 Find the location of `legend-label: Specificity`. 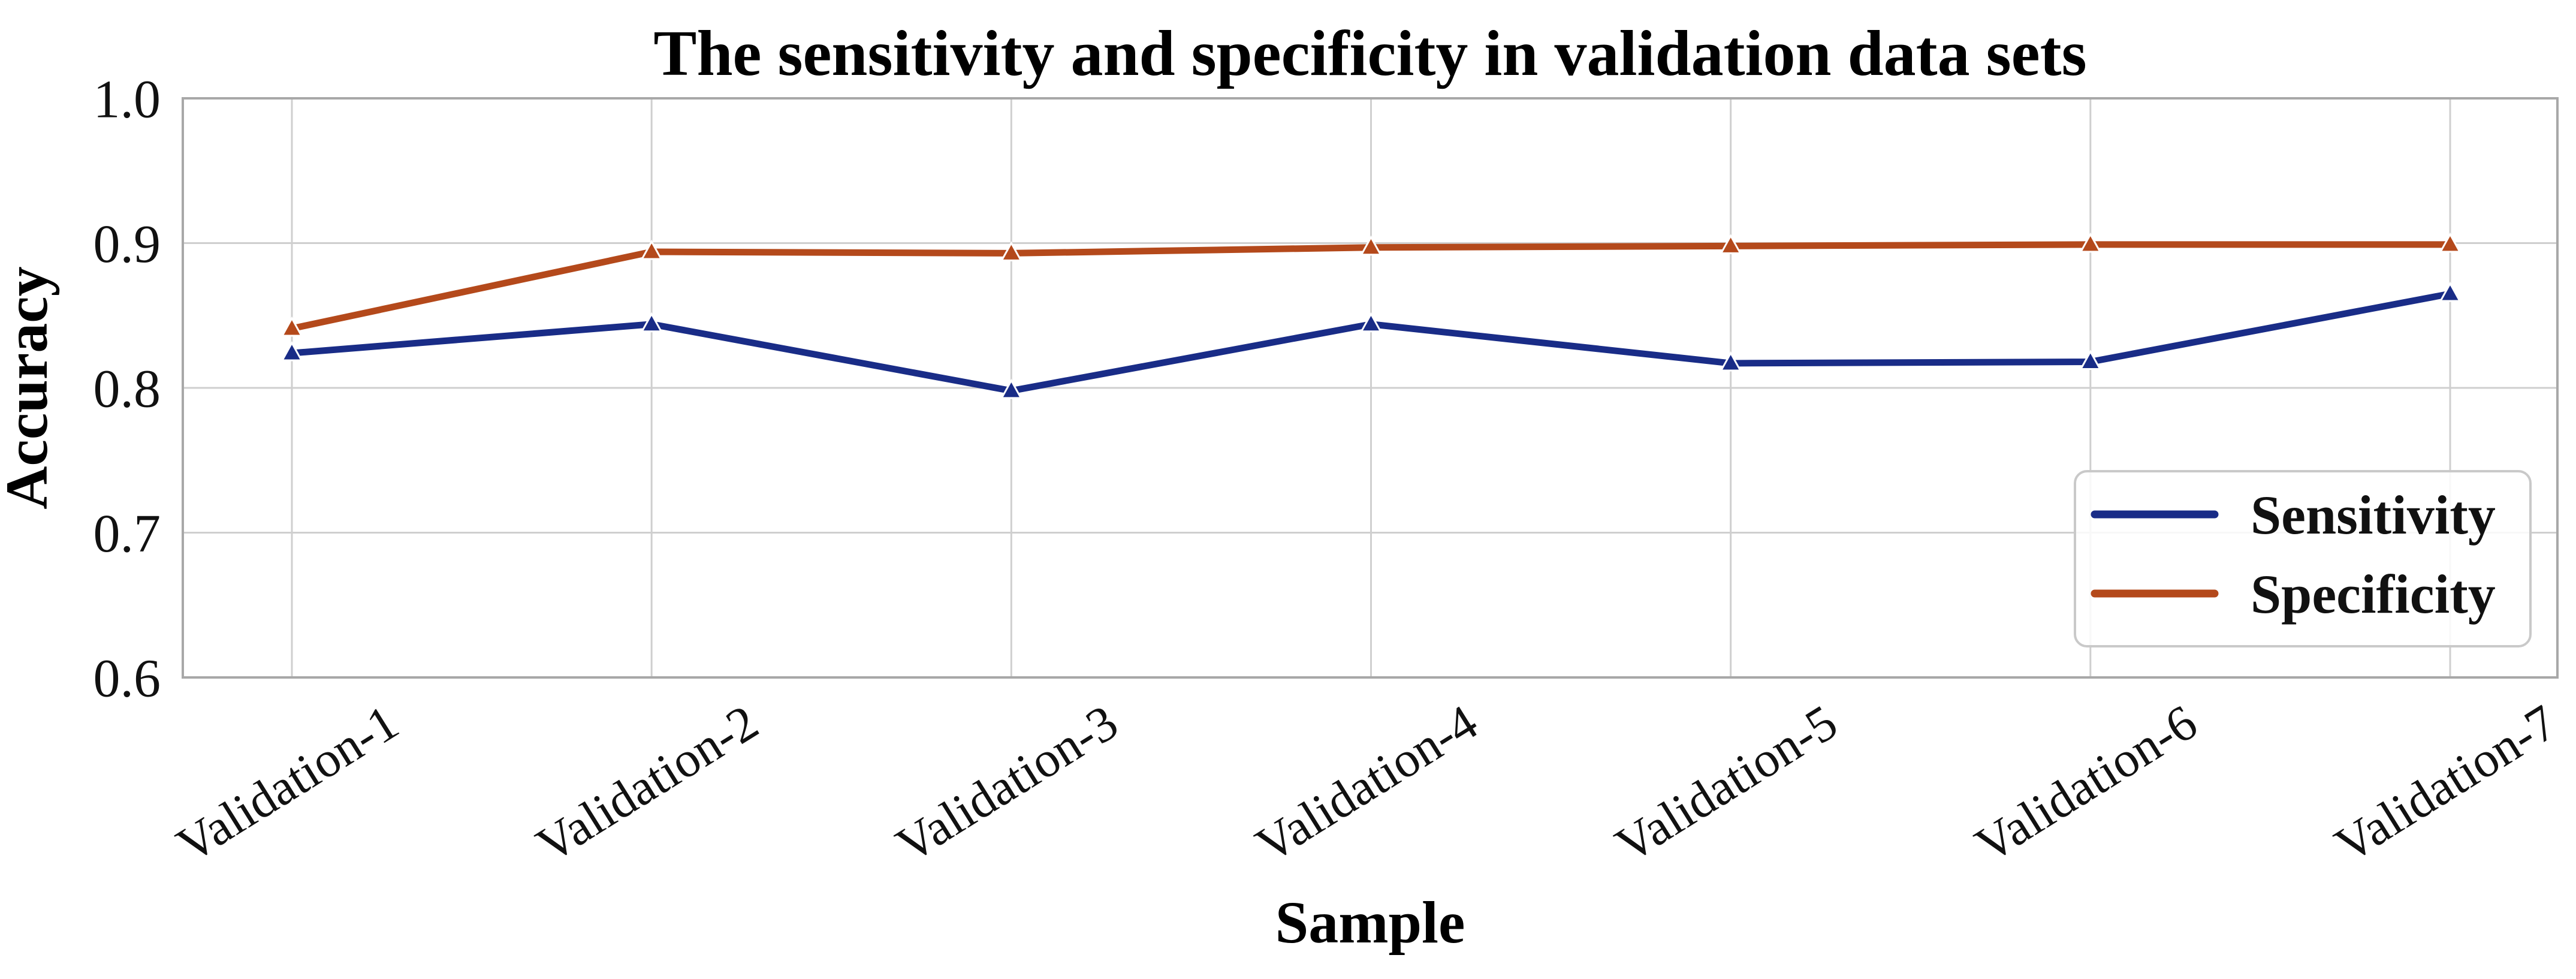

legend-label: Specificity is located at coordinates (2373, 594).